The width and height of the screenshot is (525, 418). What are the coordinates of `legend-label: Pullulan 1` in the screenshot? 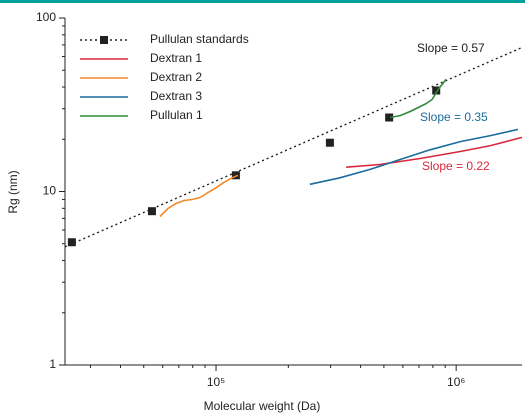 It's located at (176, 115).